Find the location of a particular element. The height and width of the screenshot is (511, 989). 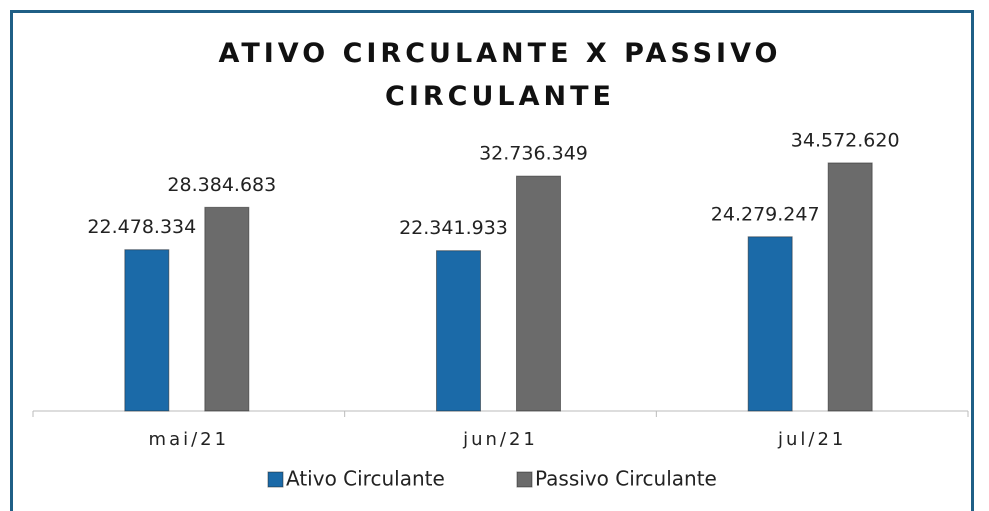

legend-label: Ativo Circulante is located at coordinates (365, 479).